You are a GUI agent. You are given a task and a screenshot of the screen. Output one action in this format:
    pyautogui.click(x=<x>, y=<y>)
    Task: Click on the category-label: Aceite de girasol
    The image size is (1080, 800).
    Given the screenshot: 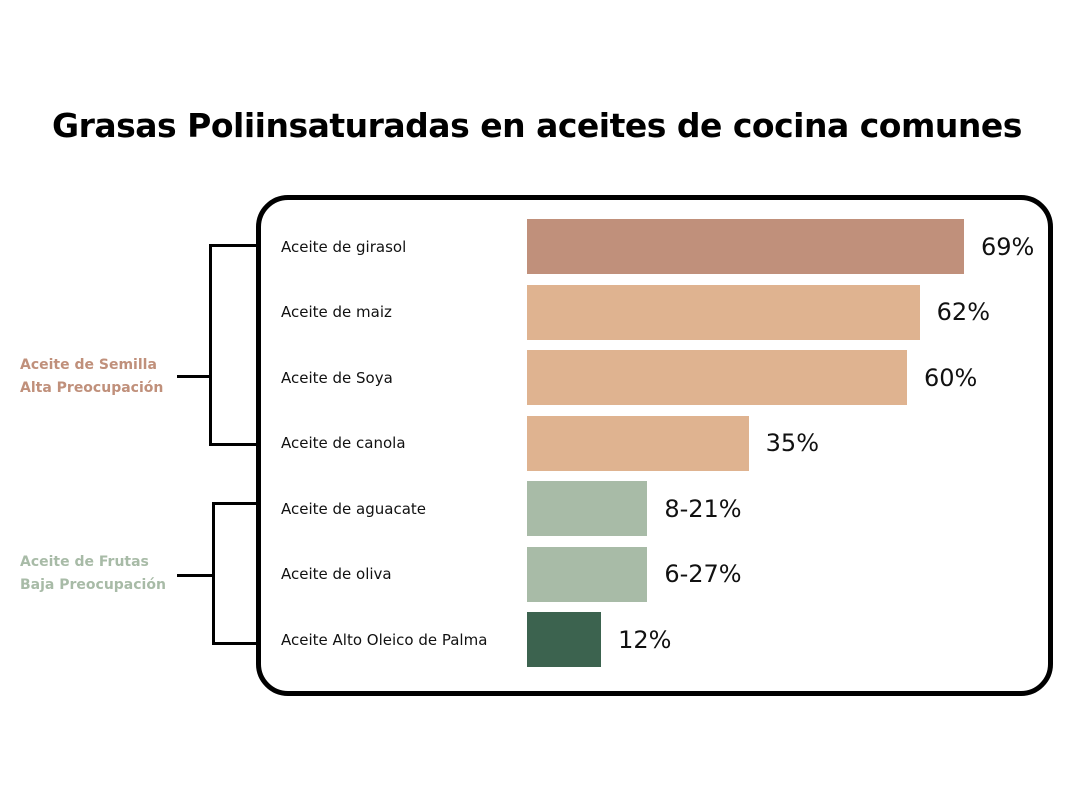 What is the action you would take?
    pyautogui.click(x=344, y=246)
    